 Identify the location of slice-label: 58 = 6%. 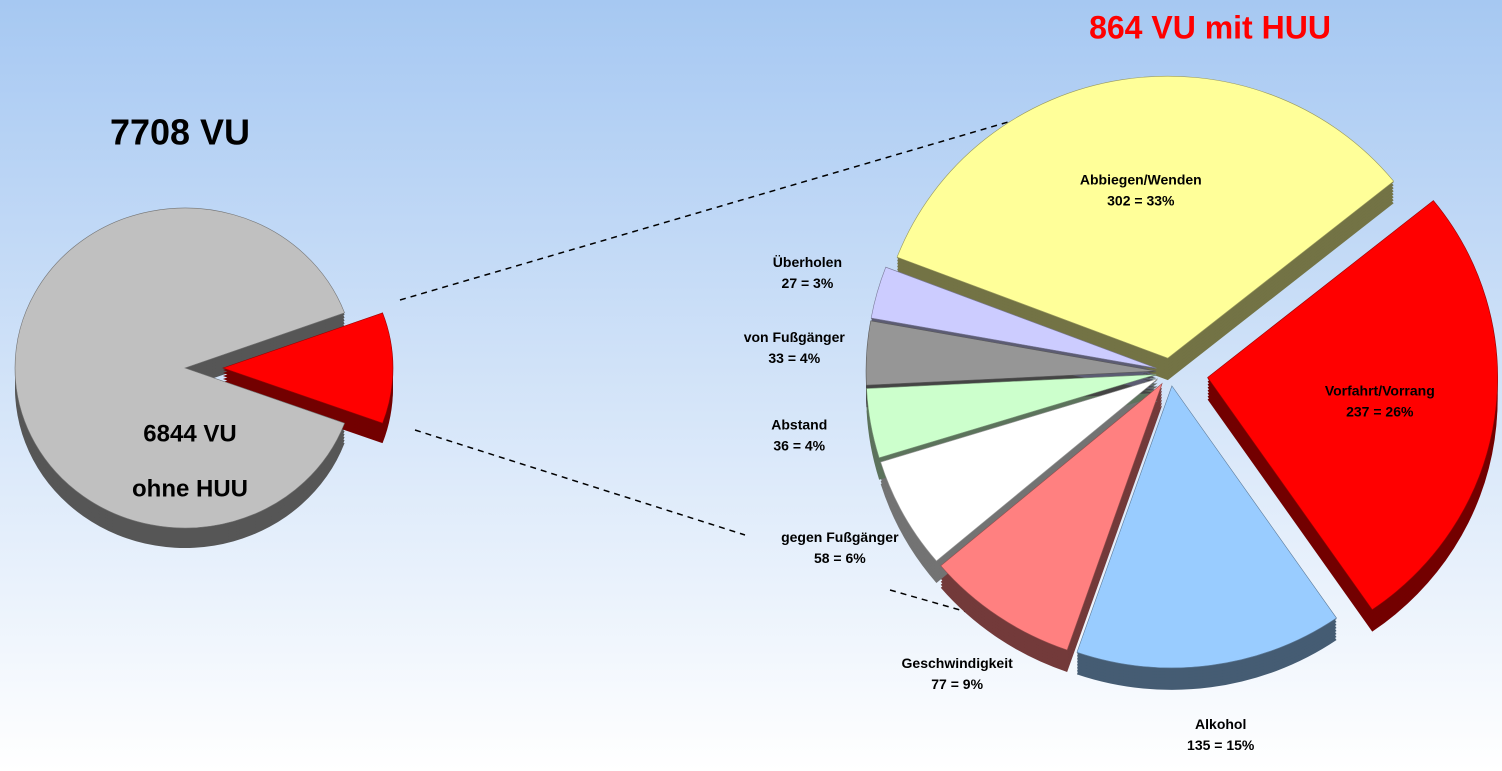
(840, 558).